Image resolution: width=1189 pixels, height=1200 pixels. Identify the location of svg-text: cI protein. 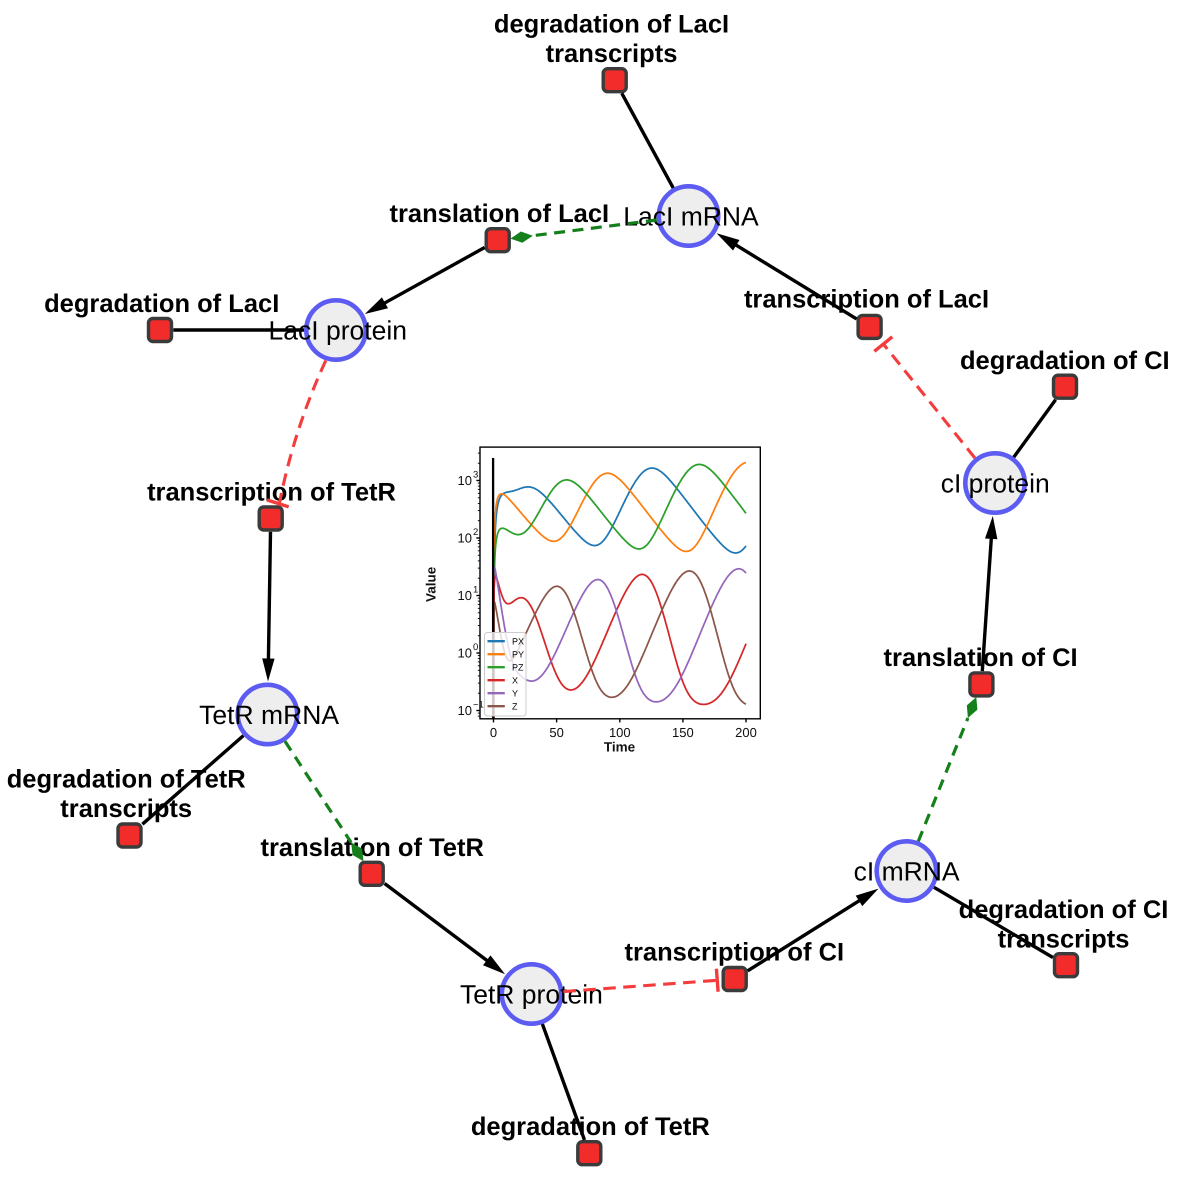
(995, 484).